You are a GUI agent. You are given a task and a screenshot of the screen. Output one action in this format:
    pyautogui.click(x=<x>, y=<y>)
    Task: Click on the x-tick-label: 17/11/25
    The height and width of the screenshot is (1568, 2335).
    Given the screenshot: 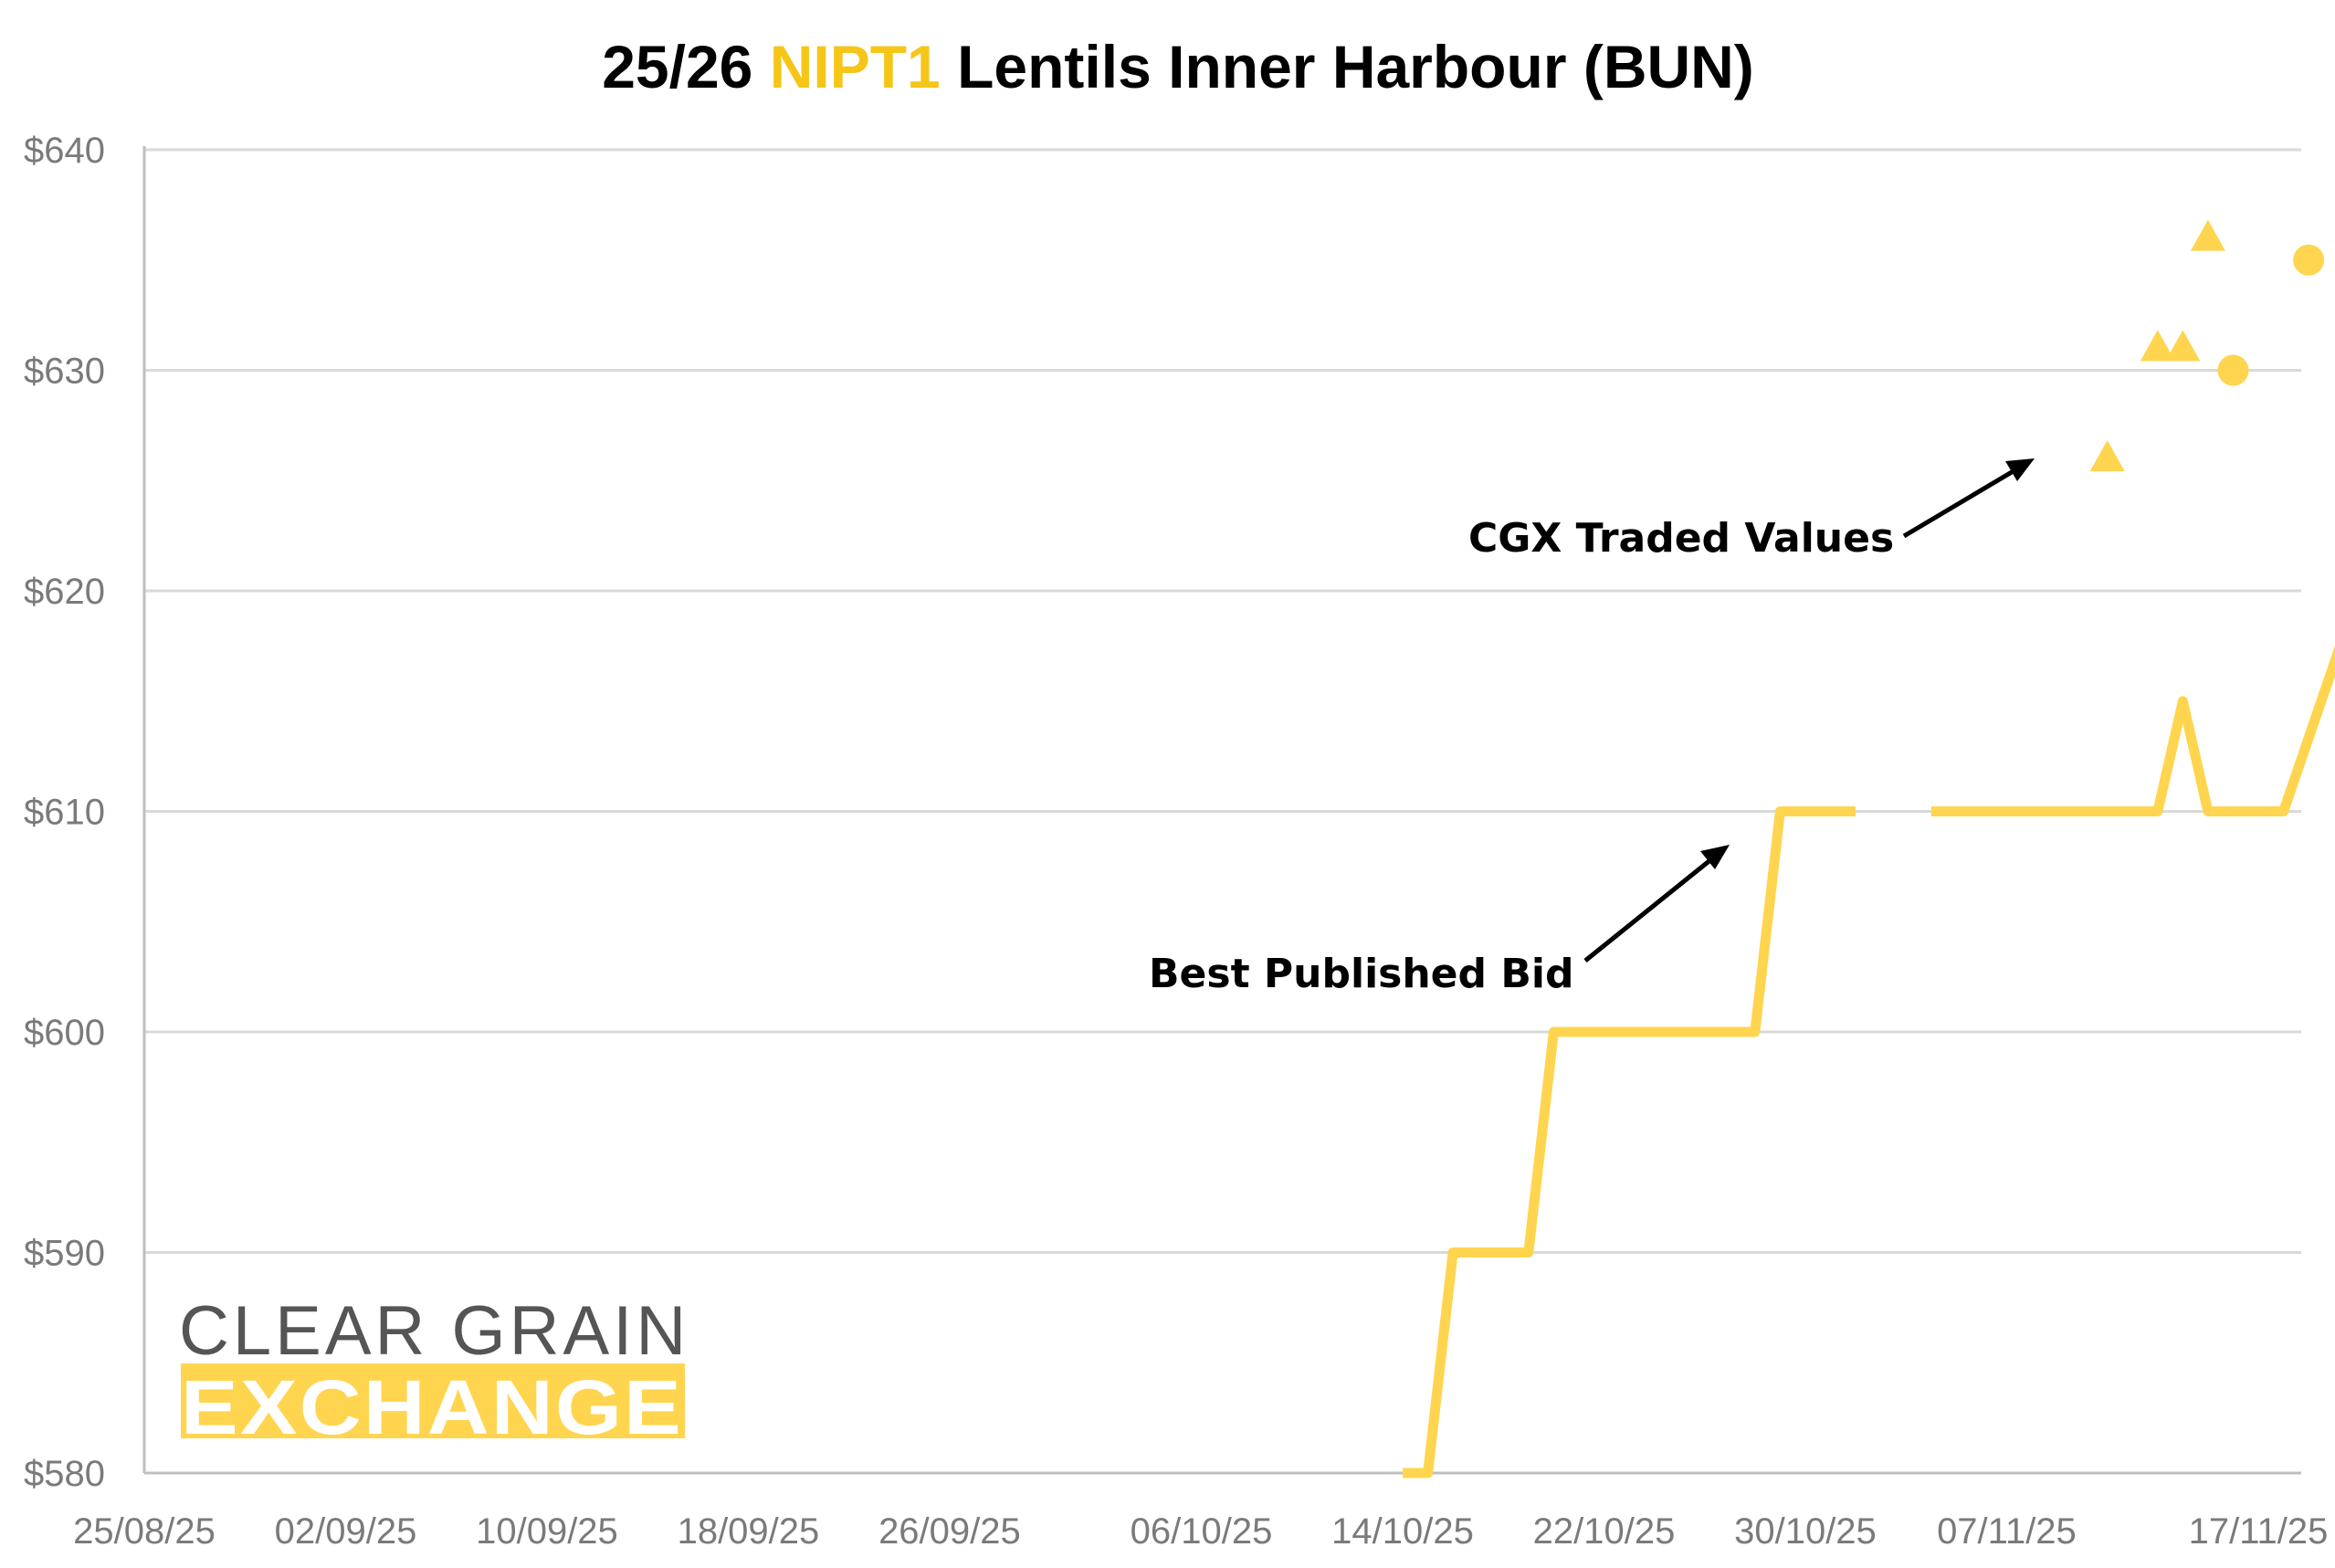 What is the action you would take?
    pyautogui.click(x=2259, y=1531)
    